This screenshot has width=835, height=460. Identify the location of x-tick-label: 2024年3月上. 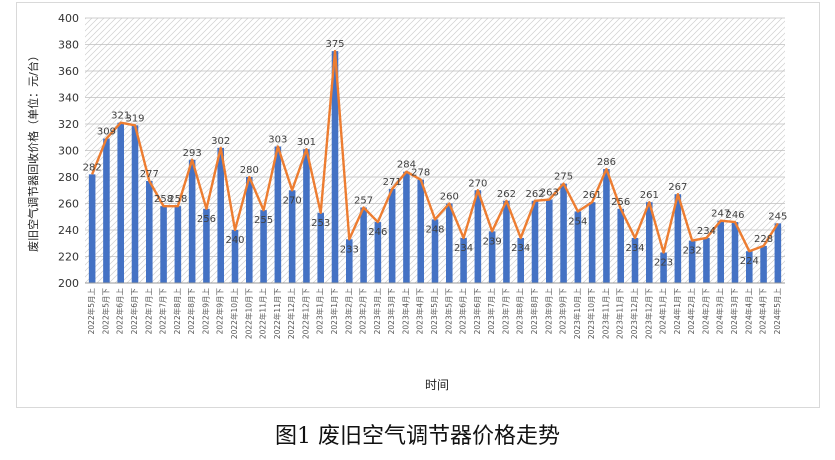
(720, 311).